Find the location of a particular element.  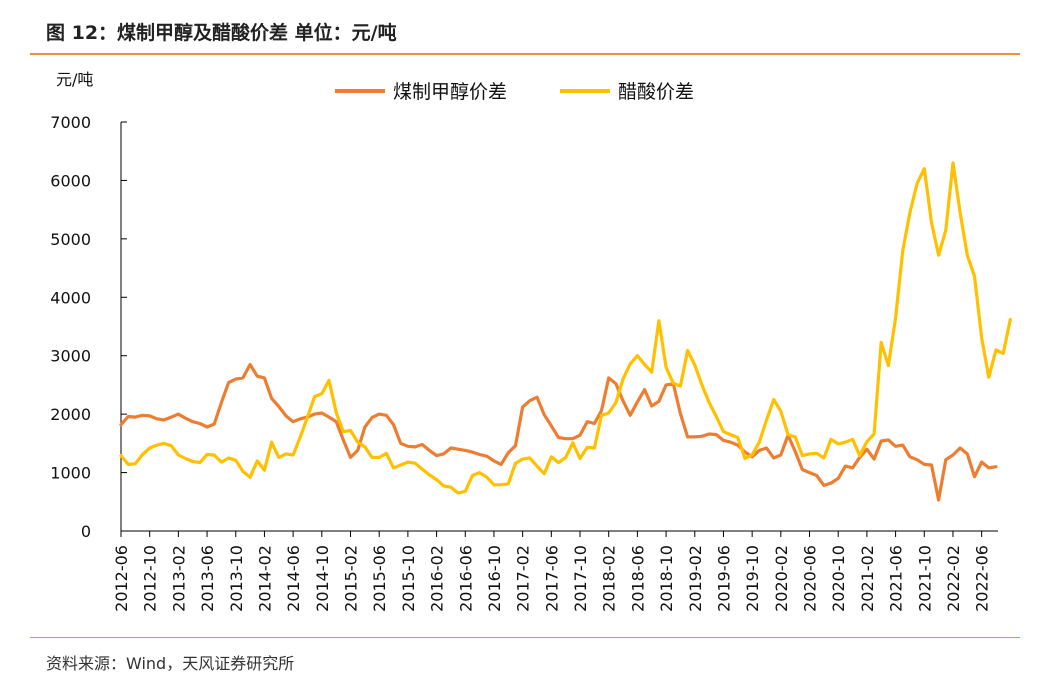

x-tick-label: 2017-06 is located at coordinates (551, 578).